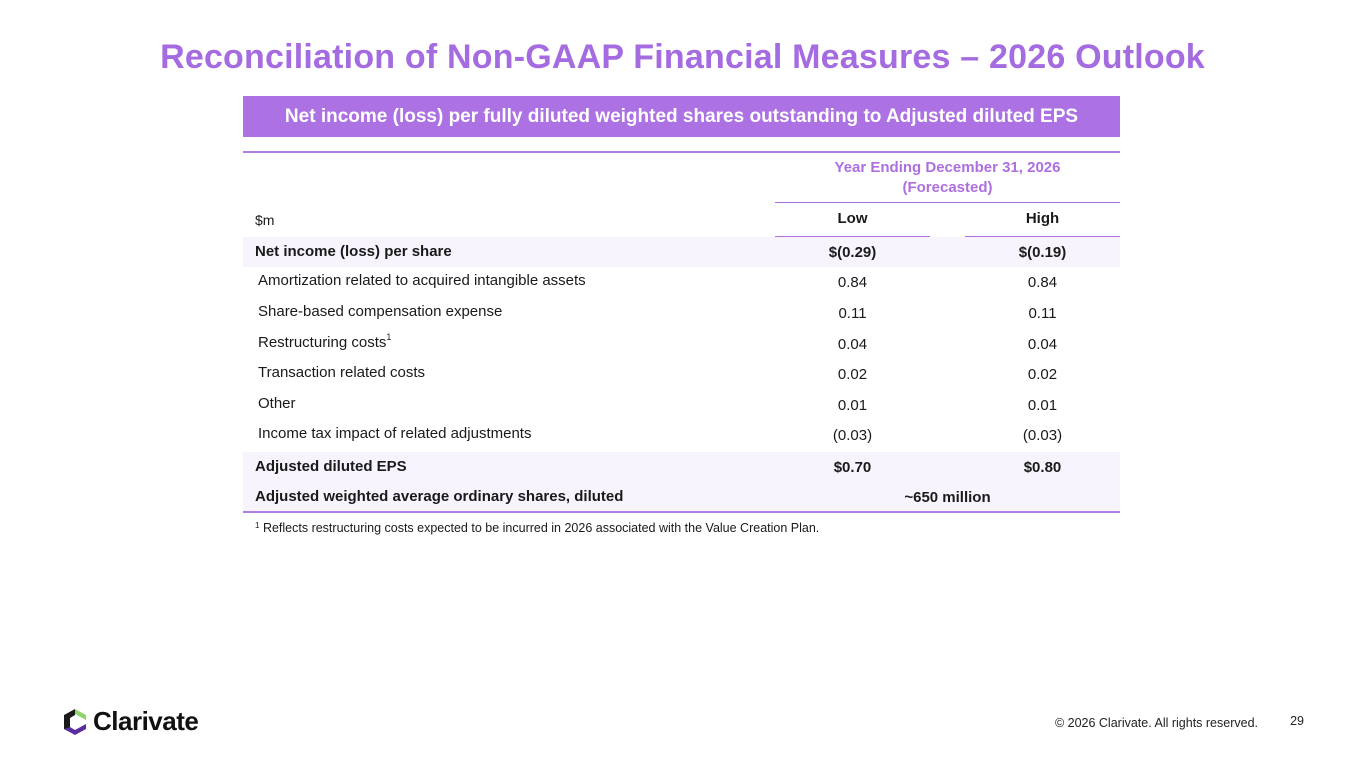 The height and width of the screenshot is (766, 1365). I want to click on row-label: Adjusted diluted EPS, so click(331, 466).